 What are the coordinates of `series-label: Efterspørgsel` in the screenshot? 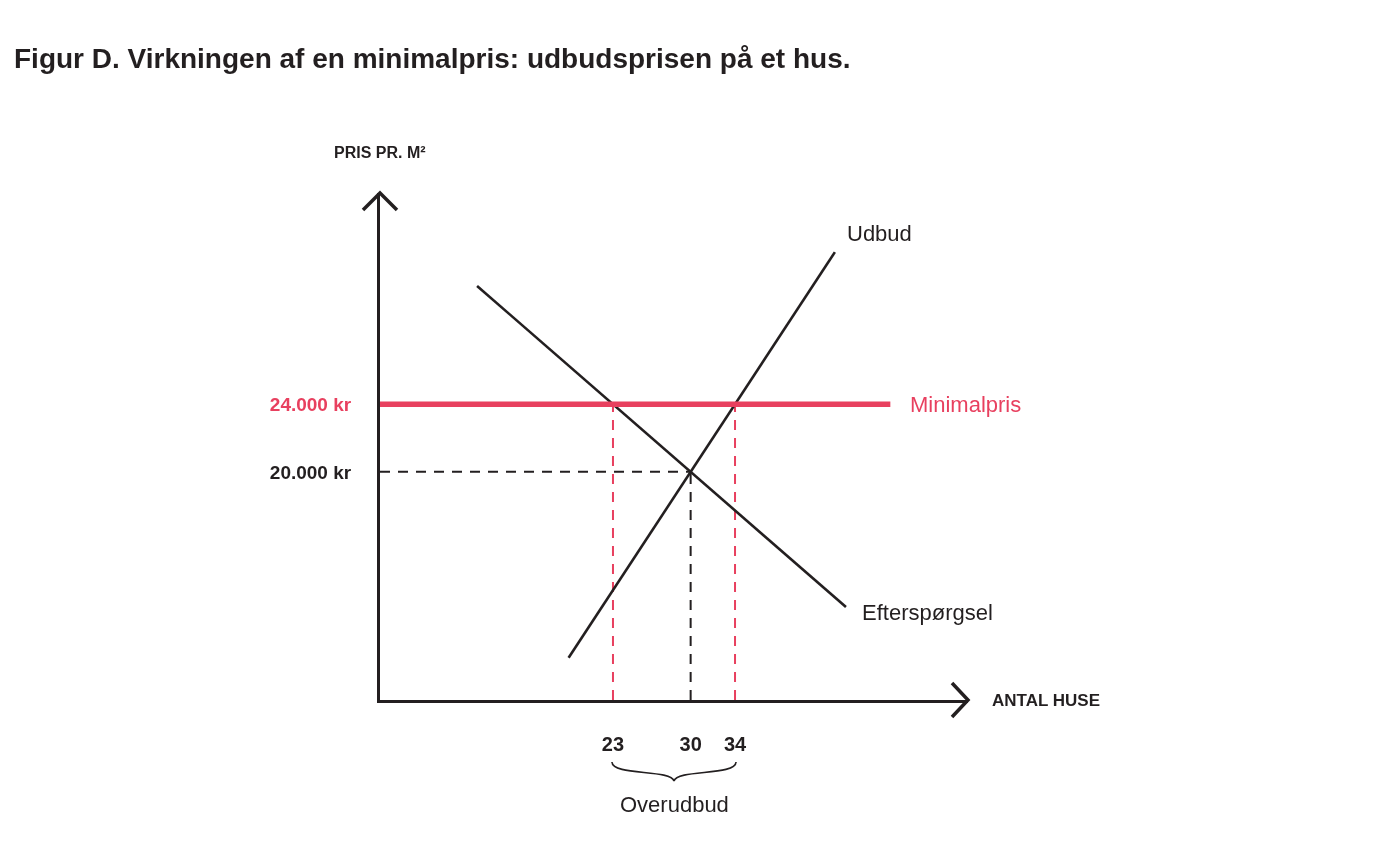 It's located at (927, 612).